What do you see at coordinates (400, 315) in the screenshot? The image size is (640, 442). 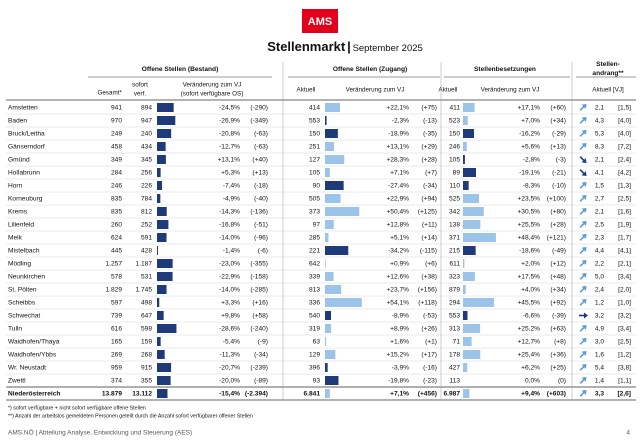 I see `cell: -8,9%` at bounding box center [400, 315].